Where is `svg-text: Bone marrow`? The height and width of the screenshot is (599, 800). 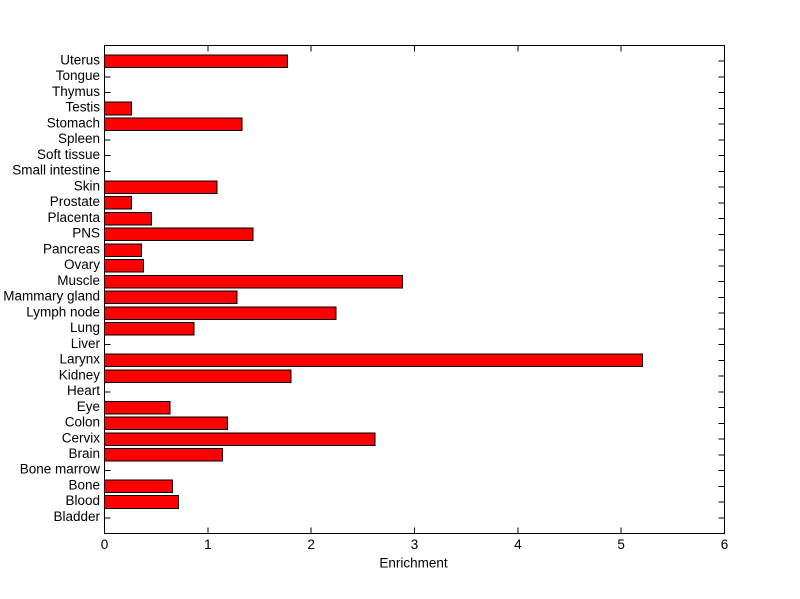 svg-text: Bone marrow is located at coordinates (60, 469).